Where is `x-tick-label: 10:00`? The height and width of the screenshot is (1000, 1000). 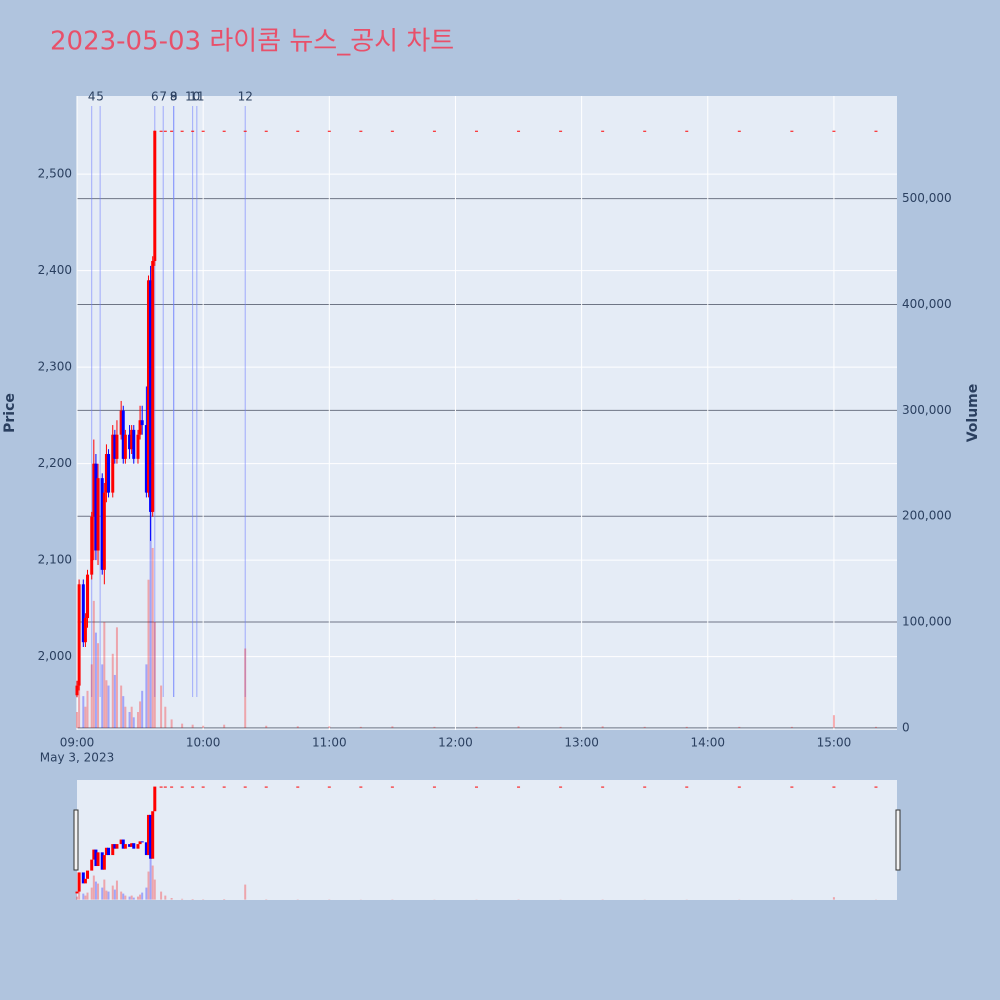
x-tick-label: 10:00 is located at coordinates (203, 743).